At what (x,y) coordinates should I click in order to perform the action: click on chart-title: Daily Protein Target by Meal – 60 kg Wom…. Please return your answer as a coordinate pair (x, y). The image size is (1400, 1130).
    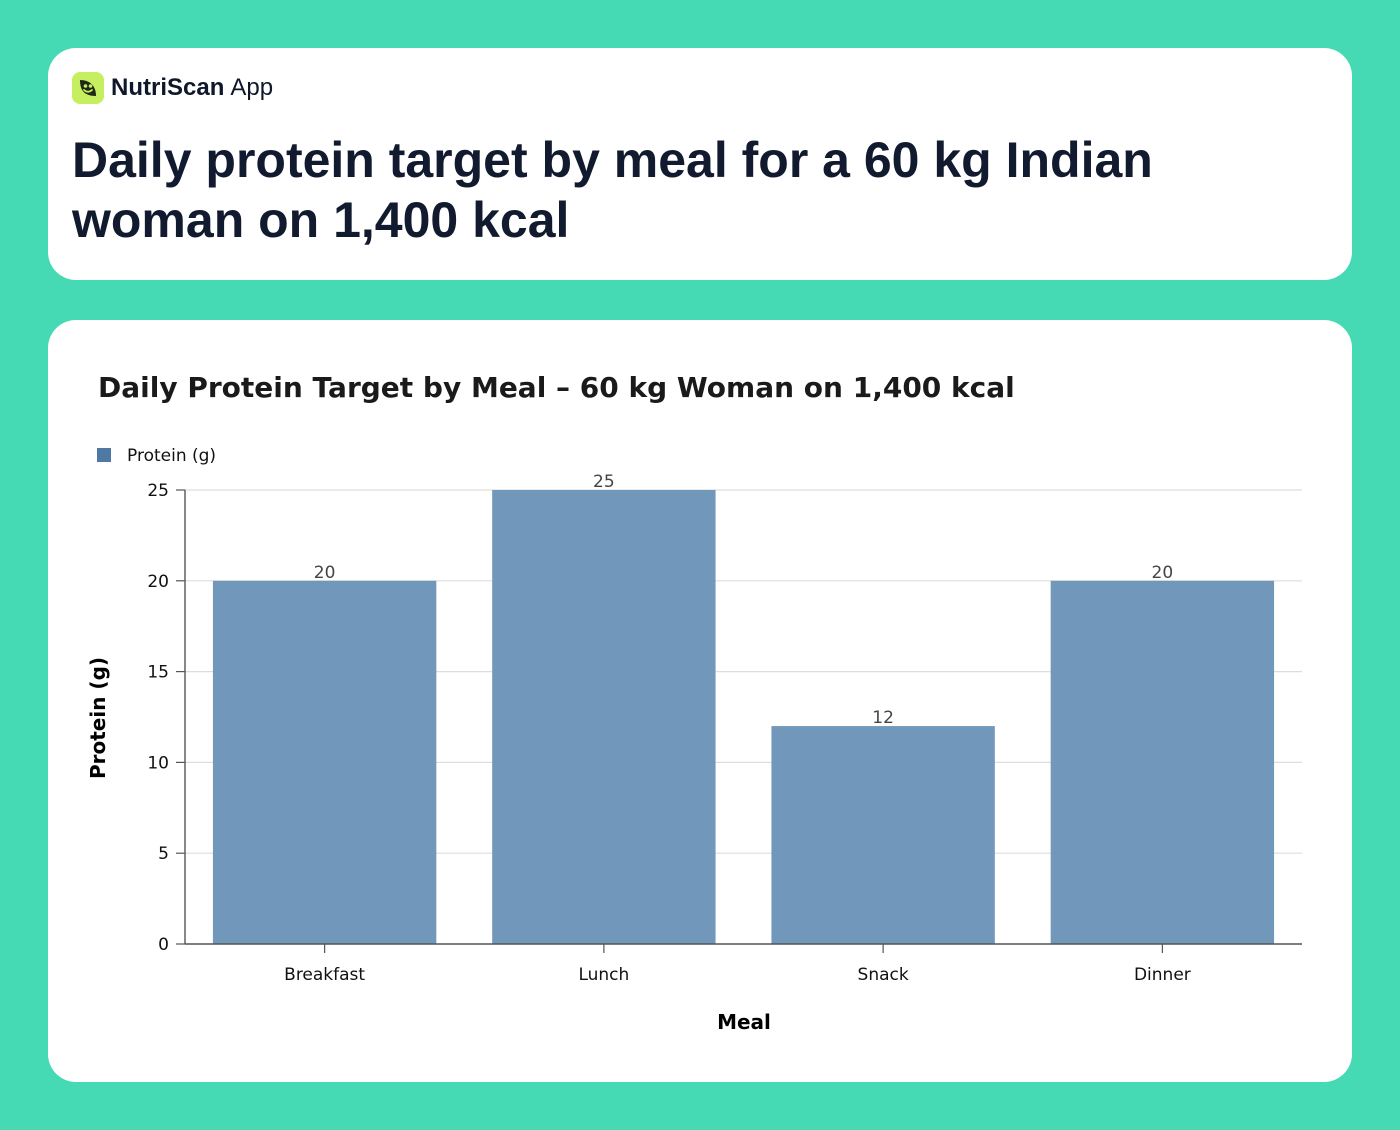
    Looking at the image, I should click on (556, 387).